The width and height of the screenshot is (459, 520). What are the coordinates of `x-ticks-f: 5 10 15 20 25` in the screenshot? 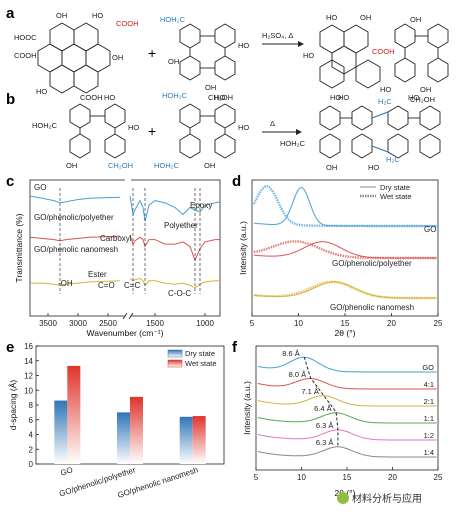 It's located at (348, 474).